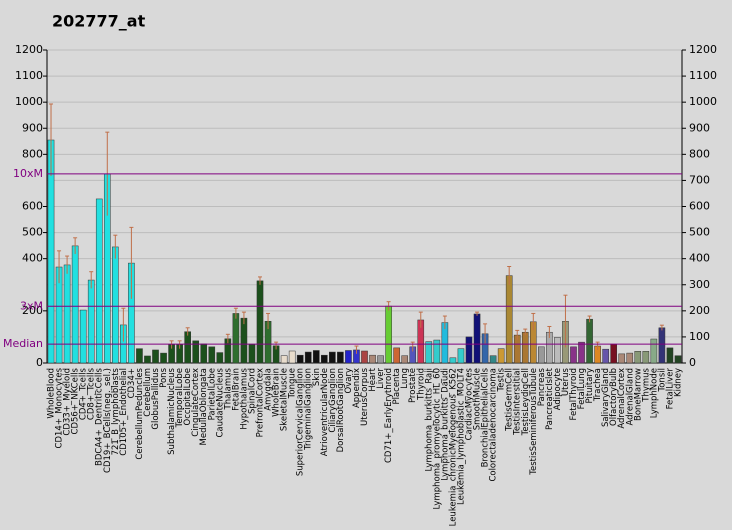 The height and width of the screenshot is (530, 732). Describe the element at coordinates (389, 415) in the screenshot. I see `x-tick-label: CD71+_EarlyErythroid` at that location.